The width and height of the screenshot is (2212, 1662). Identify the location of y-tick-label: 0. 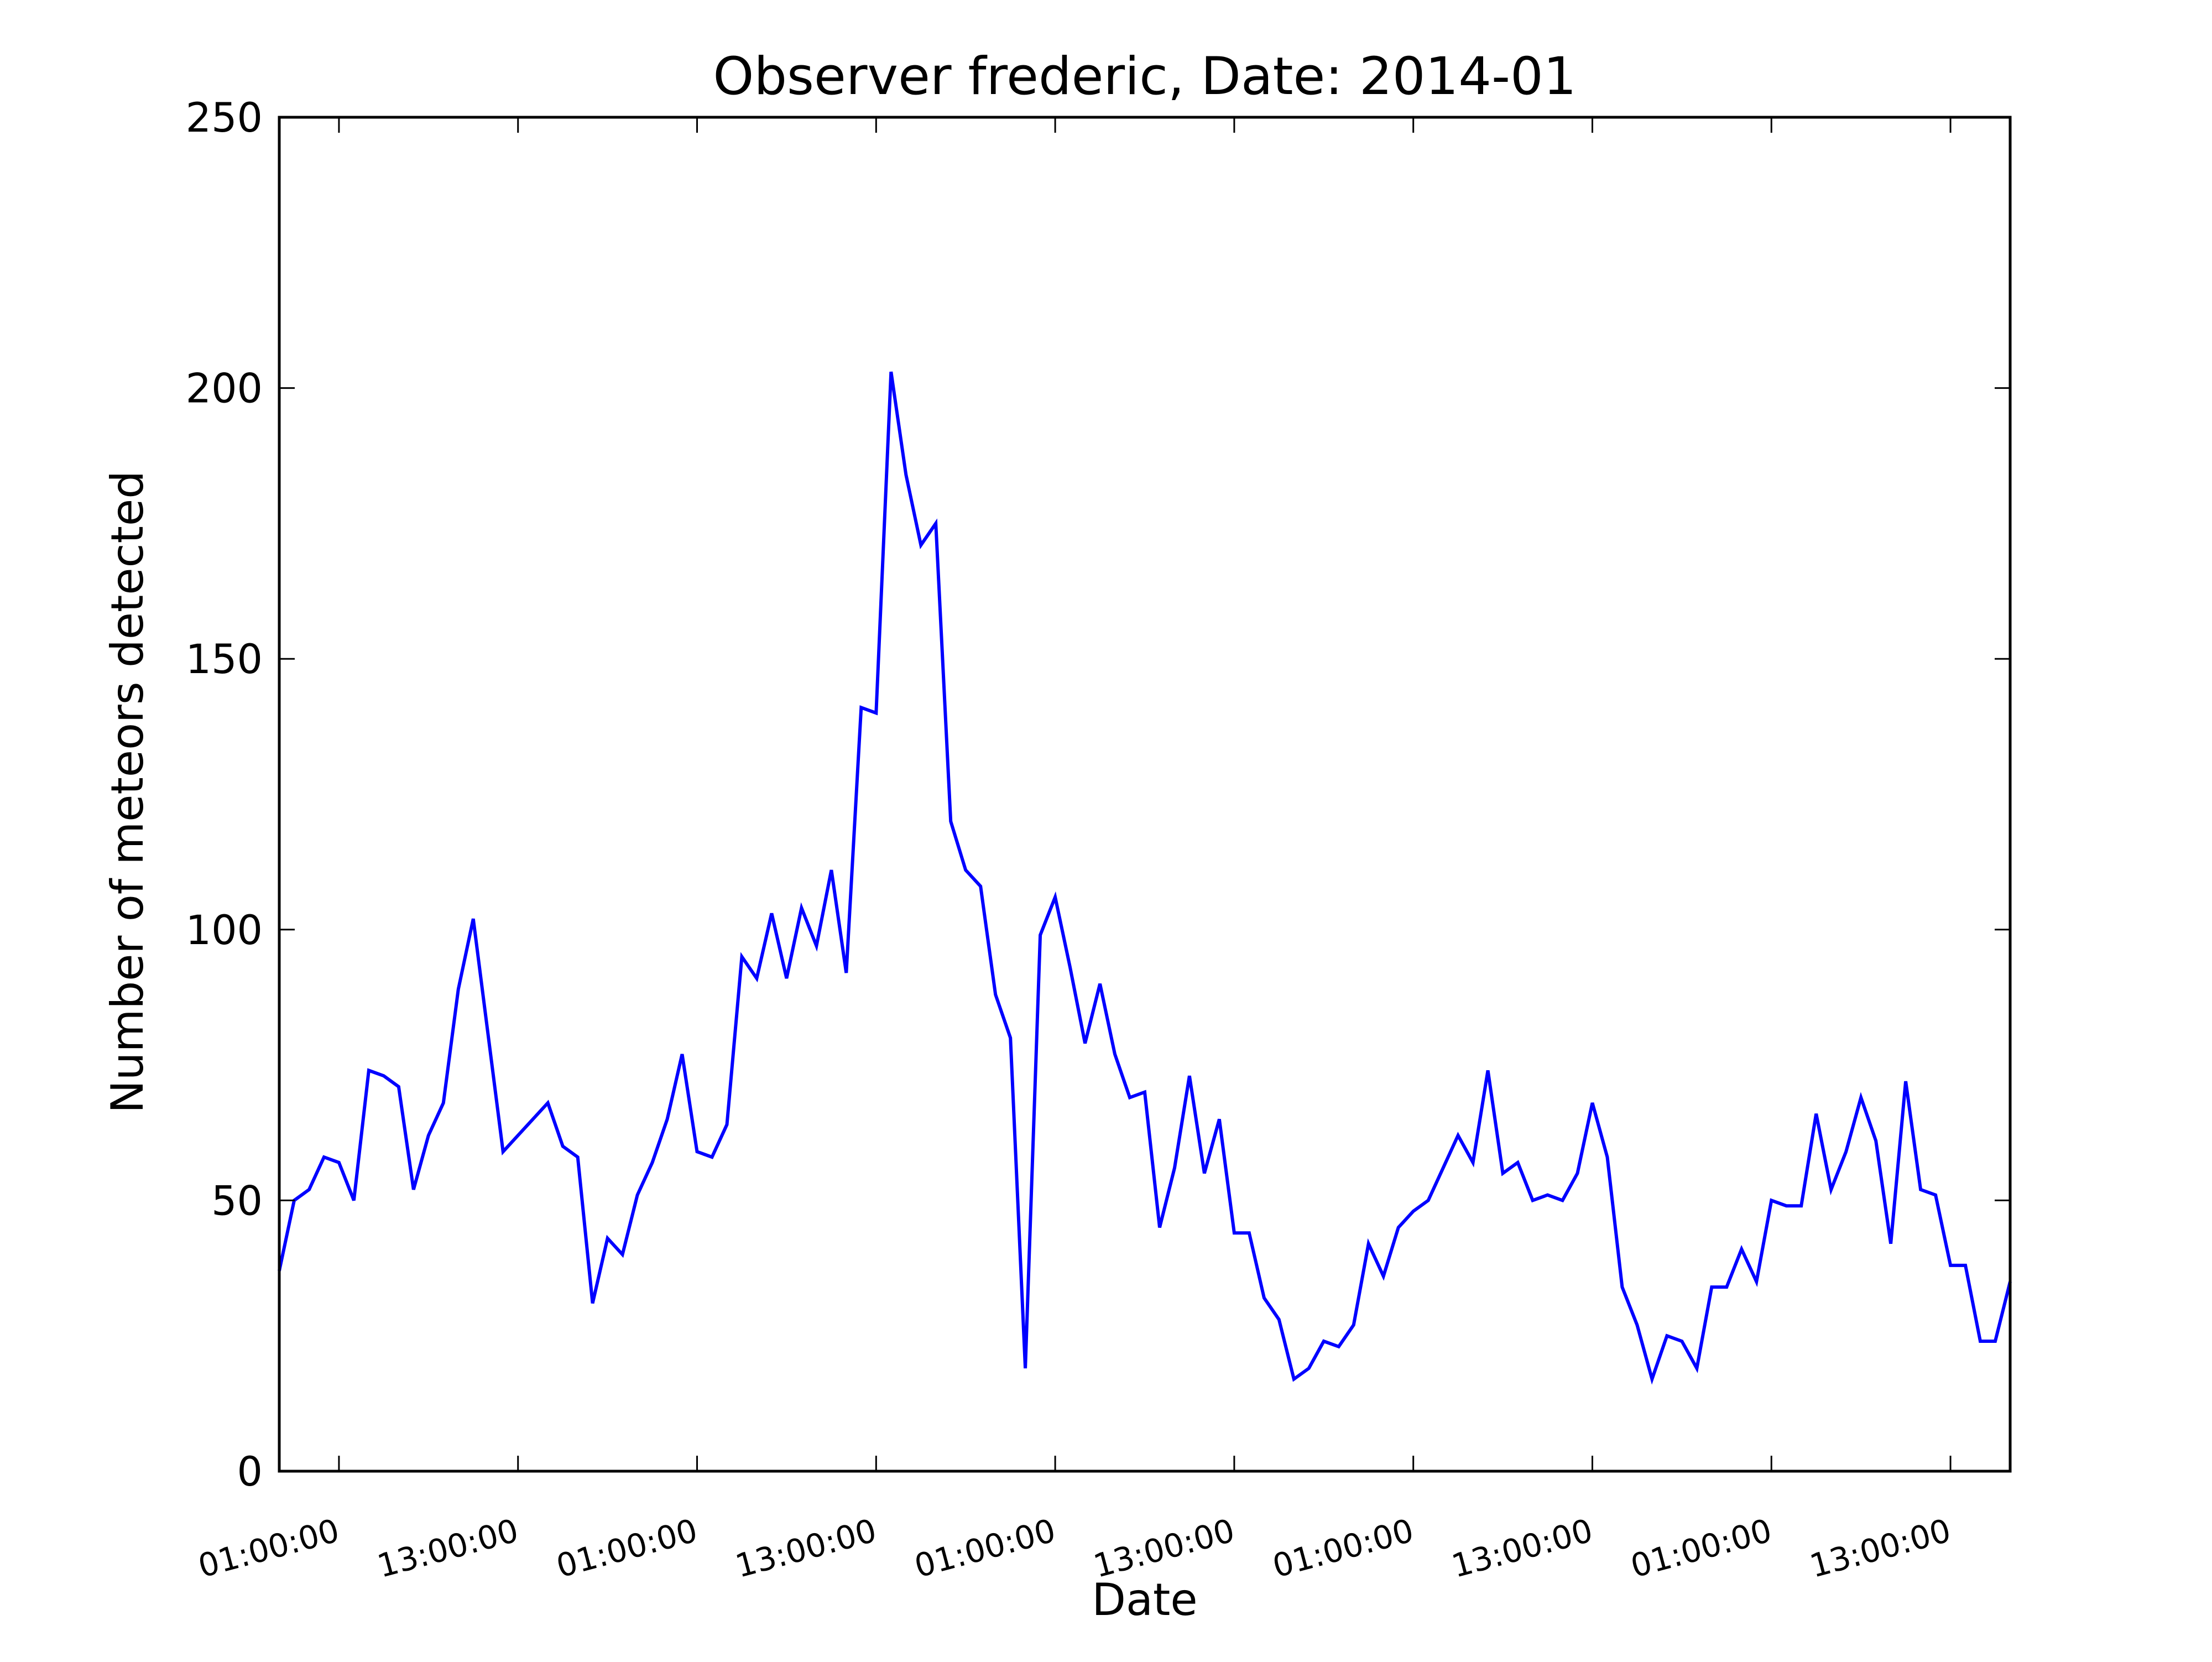
(250, 1472).